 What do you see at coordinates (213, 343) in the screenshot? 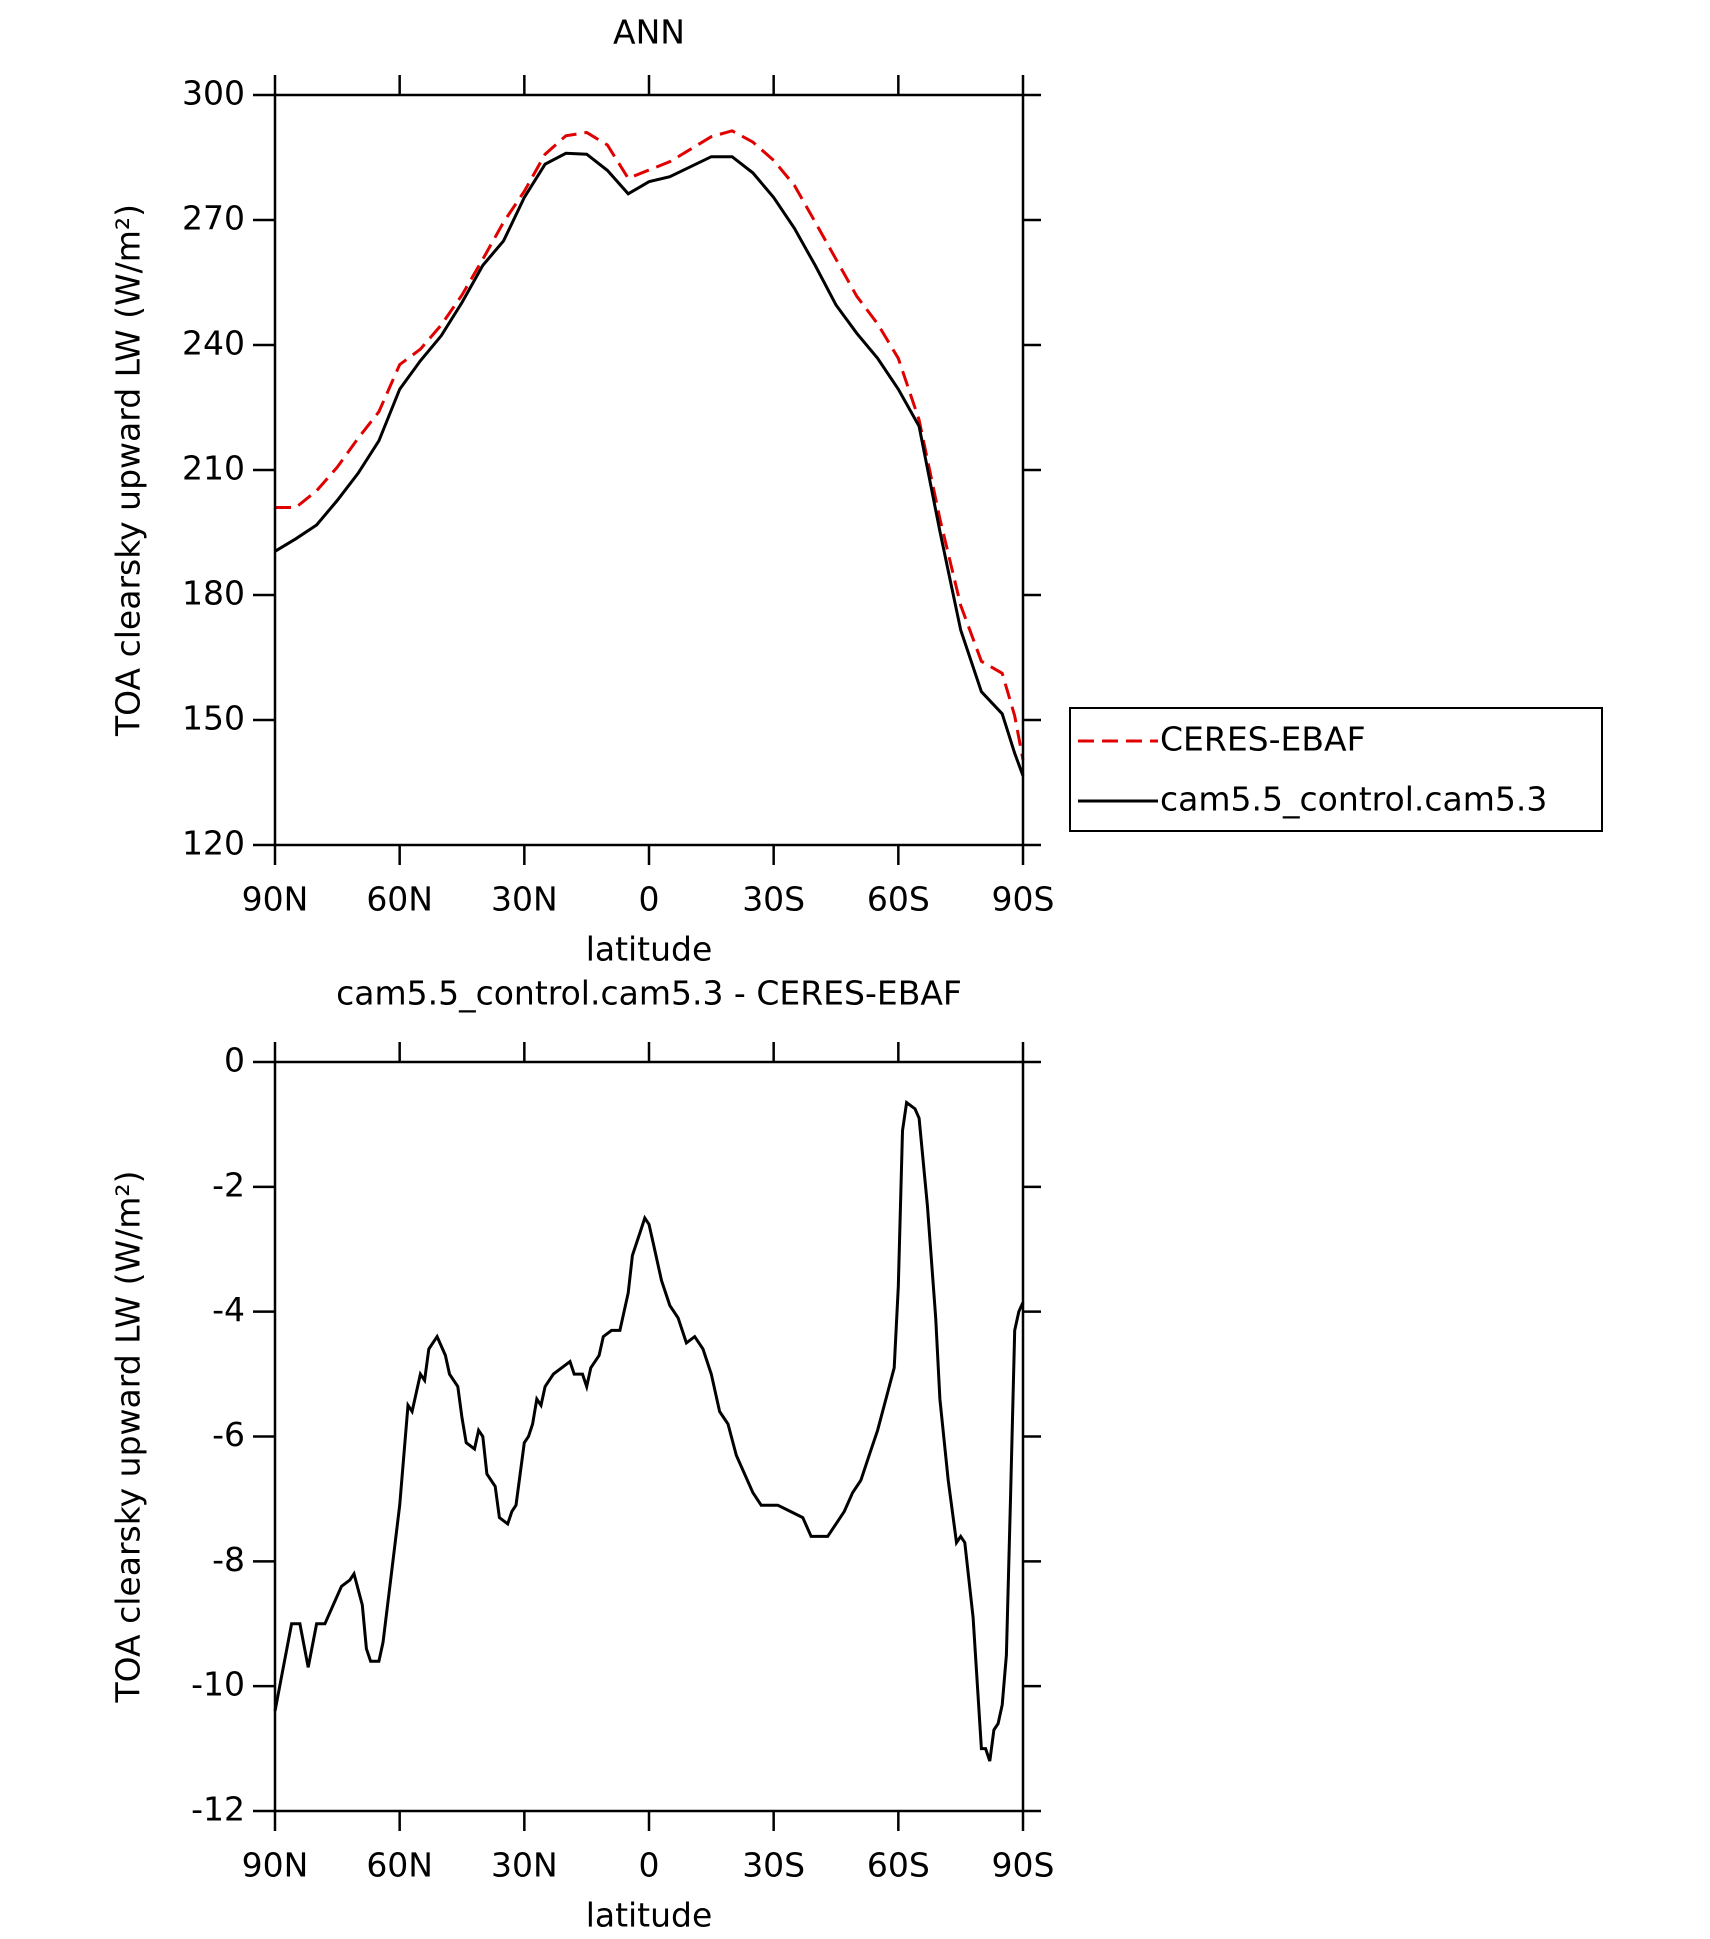
I see `y-tick-label: 240` at bounding box center [213, 343].